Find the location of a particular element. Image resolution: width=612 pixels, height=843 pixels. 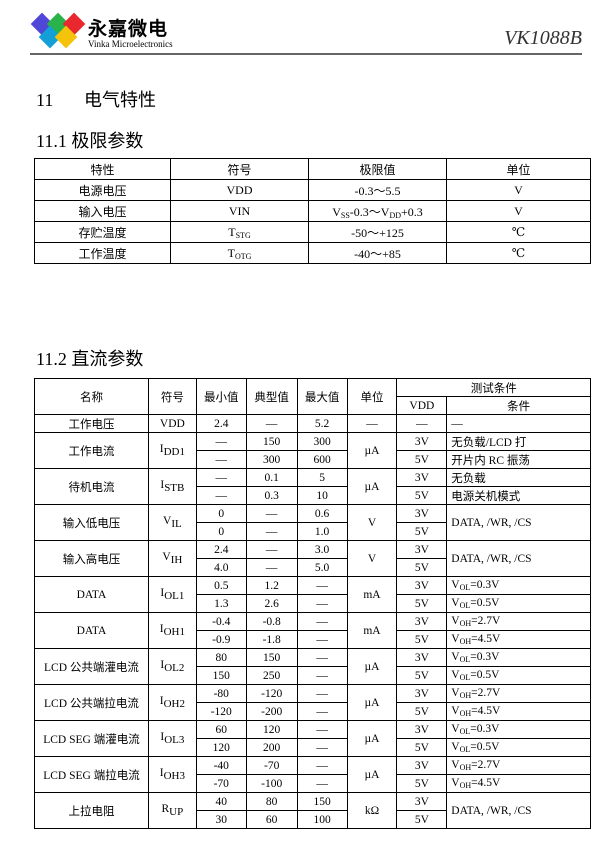

typ-value: 0.1 is located at coordinates (271, 477).